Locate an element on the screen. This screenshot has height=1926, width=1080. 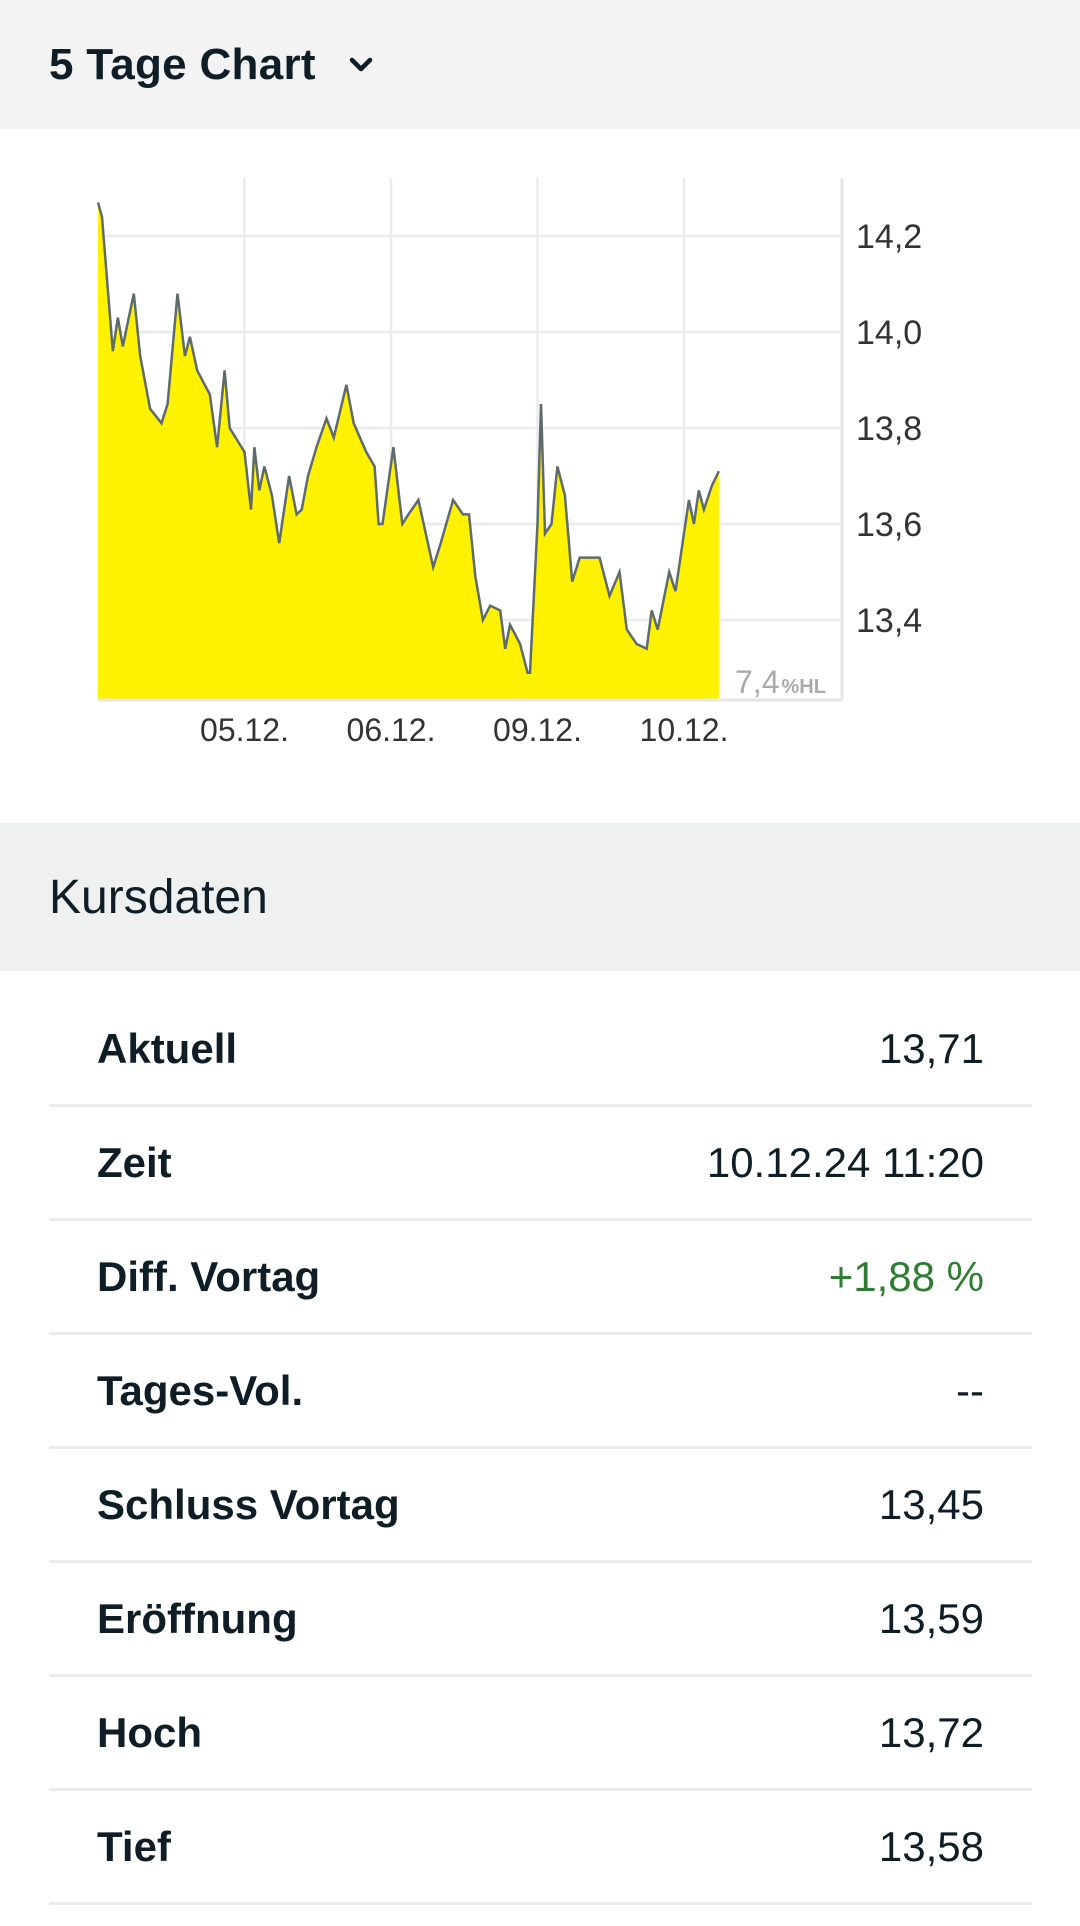
row-label: Zeit is located at coordinates (134, 1162).